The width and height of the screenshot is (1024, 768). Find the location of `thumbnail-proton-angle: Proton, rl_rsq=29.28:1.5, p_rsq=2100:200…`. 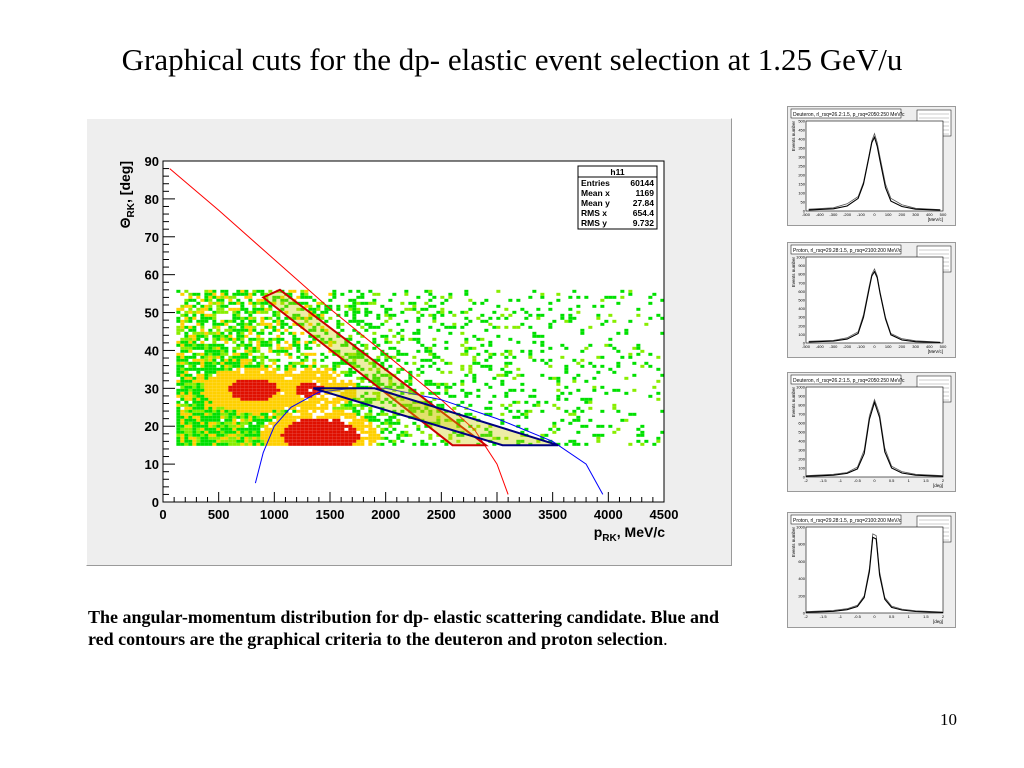

thumbnail-proton-angle: Proton, rl_rsq=29.28:1.5, p_rsq=2100:200… is located at coordinates (871, 570).